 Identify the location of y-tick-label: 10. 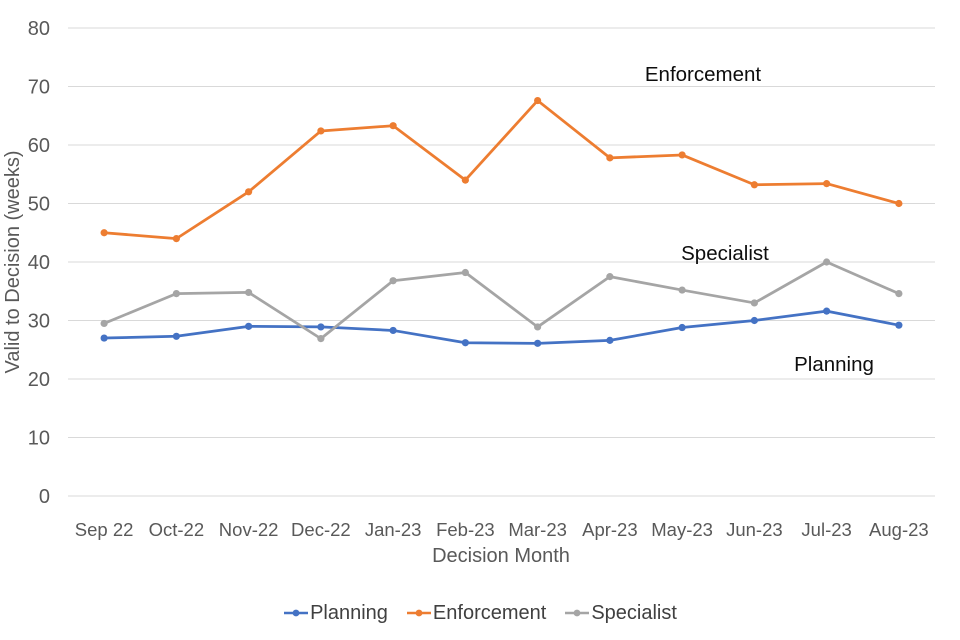
(39, 439).